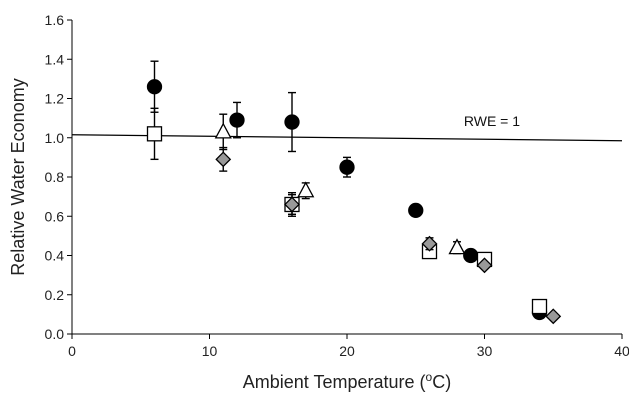 The image size is (629, 393). I want to click on y-tick-label: 0.4, so click(55, 256).